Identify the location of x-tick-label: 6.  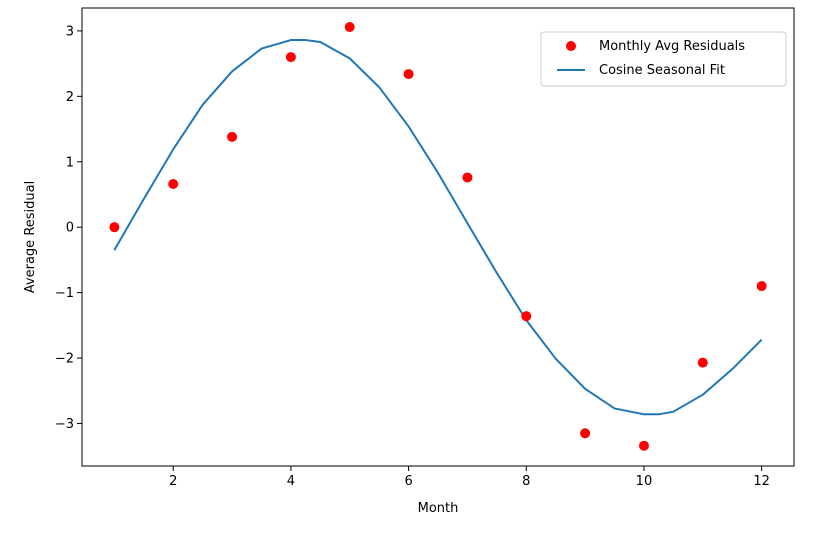
(408, 481).